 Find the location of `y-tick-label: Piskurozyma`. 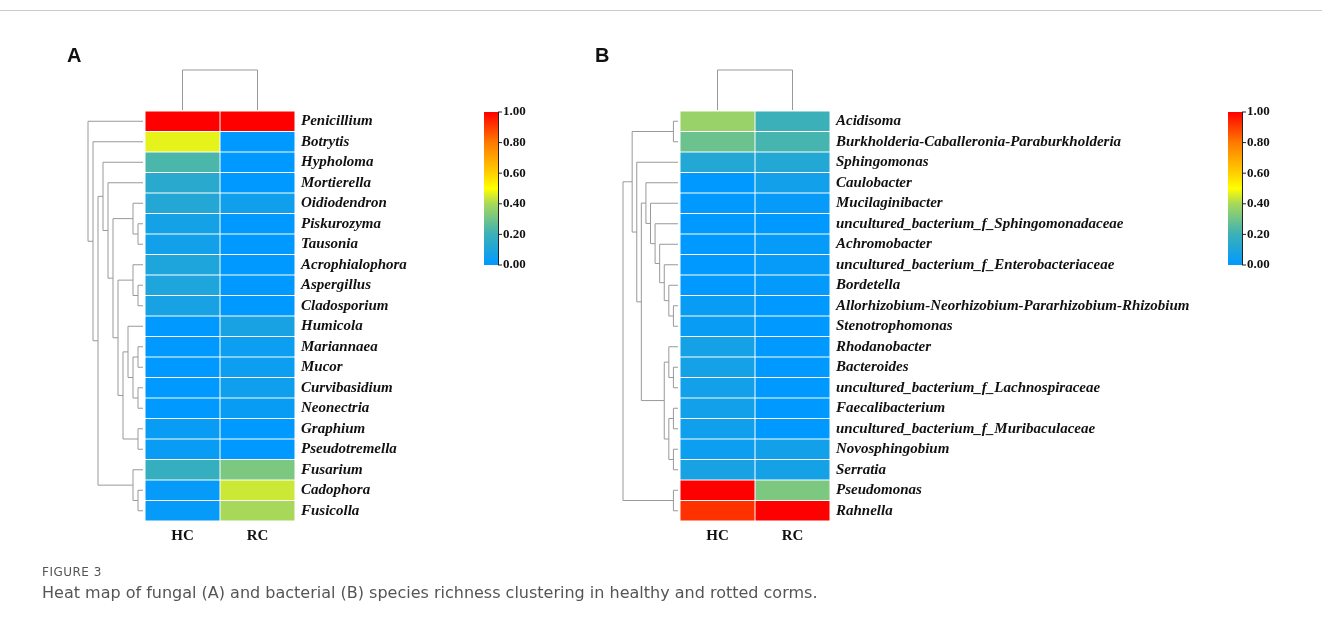

y-tick-label: Piskurozyma is located at coordinates (341, 222).